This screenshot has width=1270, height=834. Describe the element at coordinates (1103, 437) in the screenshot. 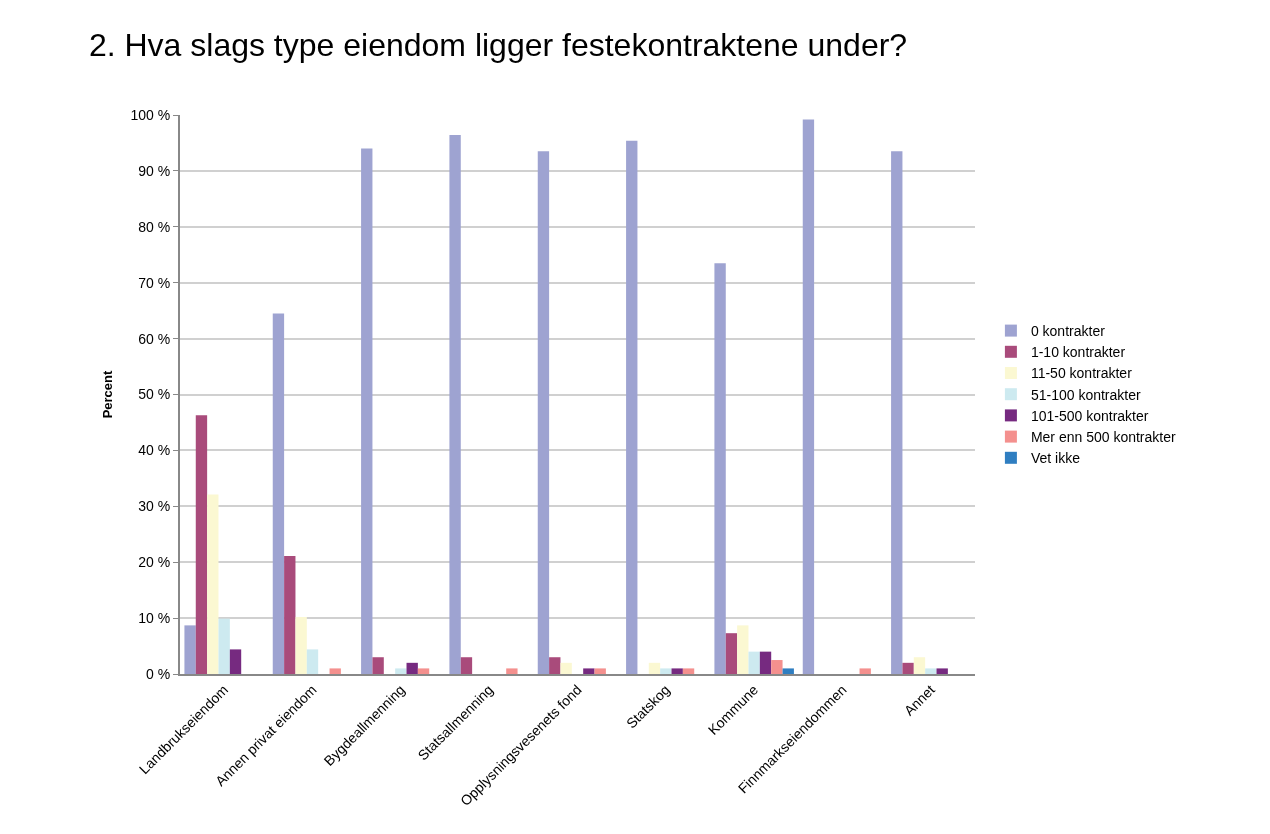

I see `legend-label: Mer enn 500 kontrakter` at that location.